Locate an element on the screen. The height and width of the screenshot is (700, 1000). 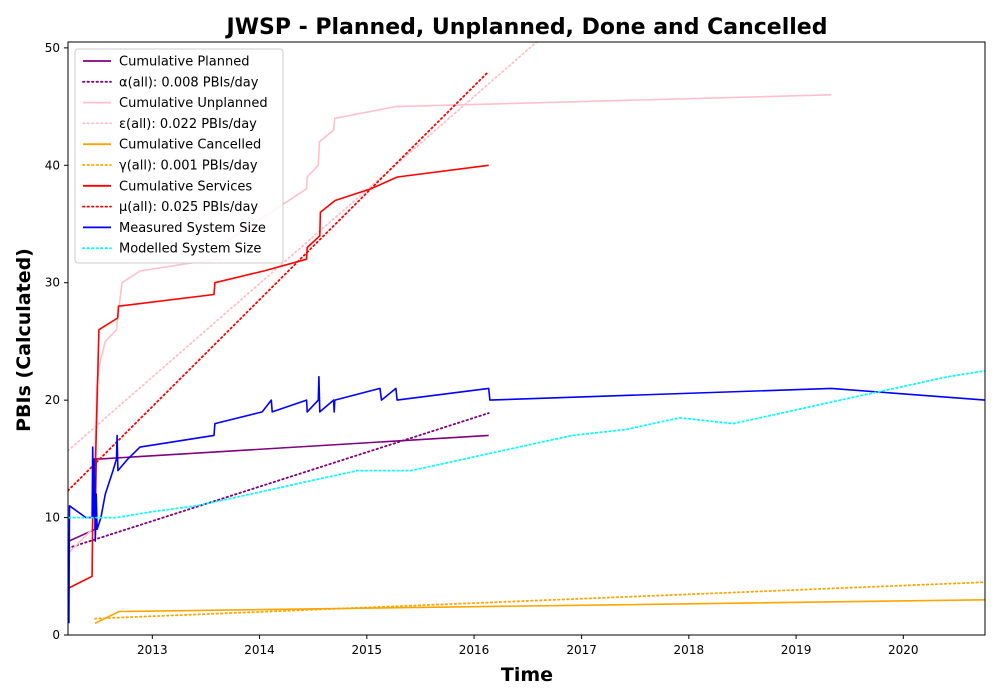
x-tick-label: 2018 is located at coordinates (689, 650).